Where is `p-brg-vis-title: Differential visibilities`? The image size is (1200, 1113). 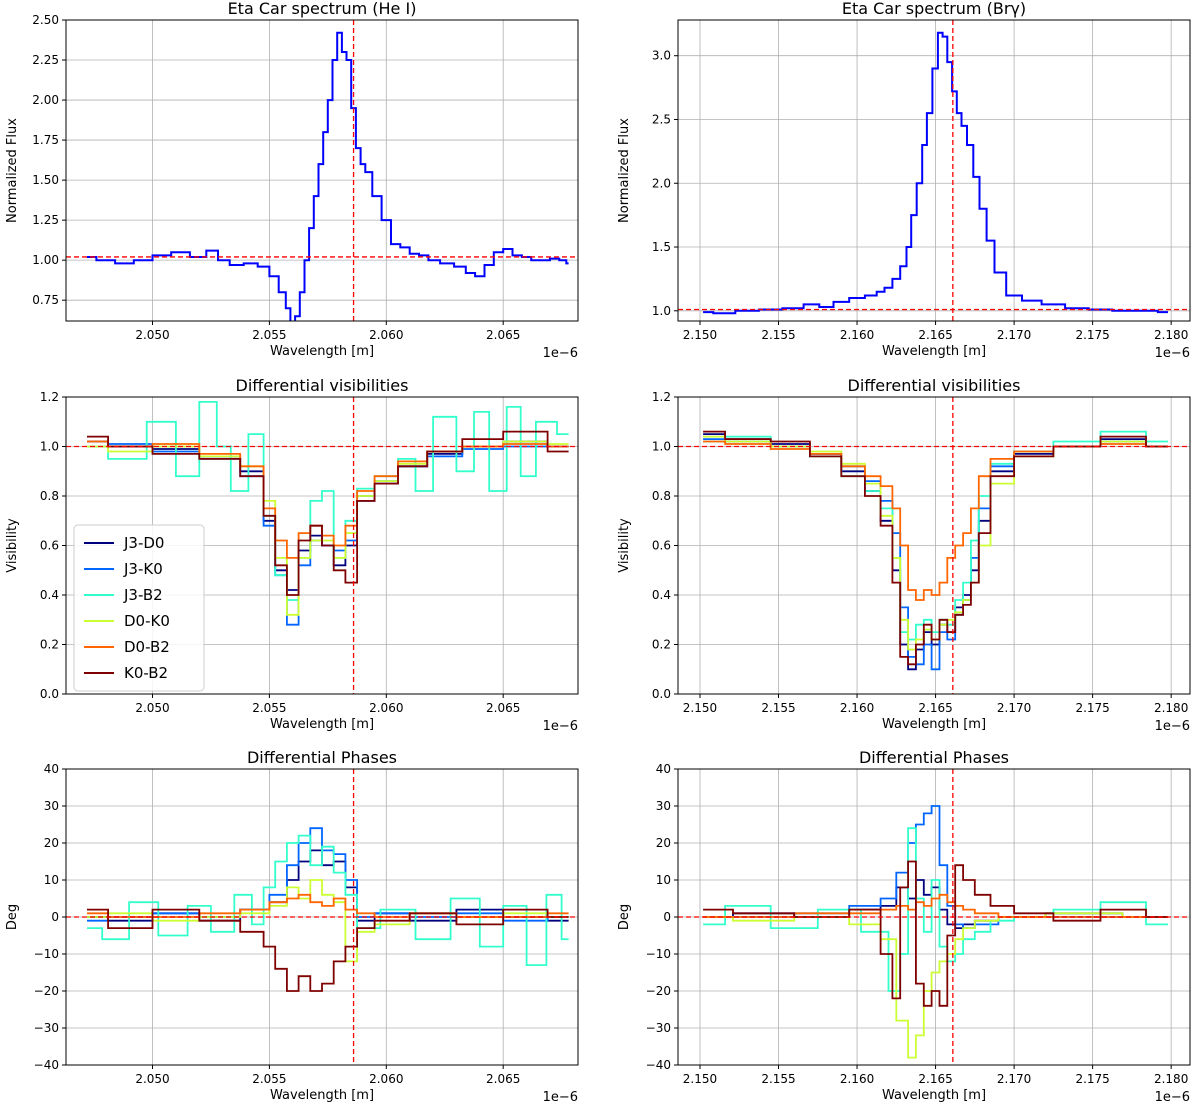
p-brg-vis-title: Differential visibilities is located at coordinates (934, 385).